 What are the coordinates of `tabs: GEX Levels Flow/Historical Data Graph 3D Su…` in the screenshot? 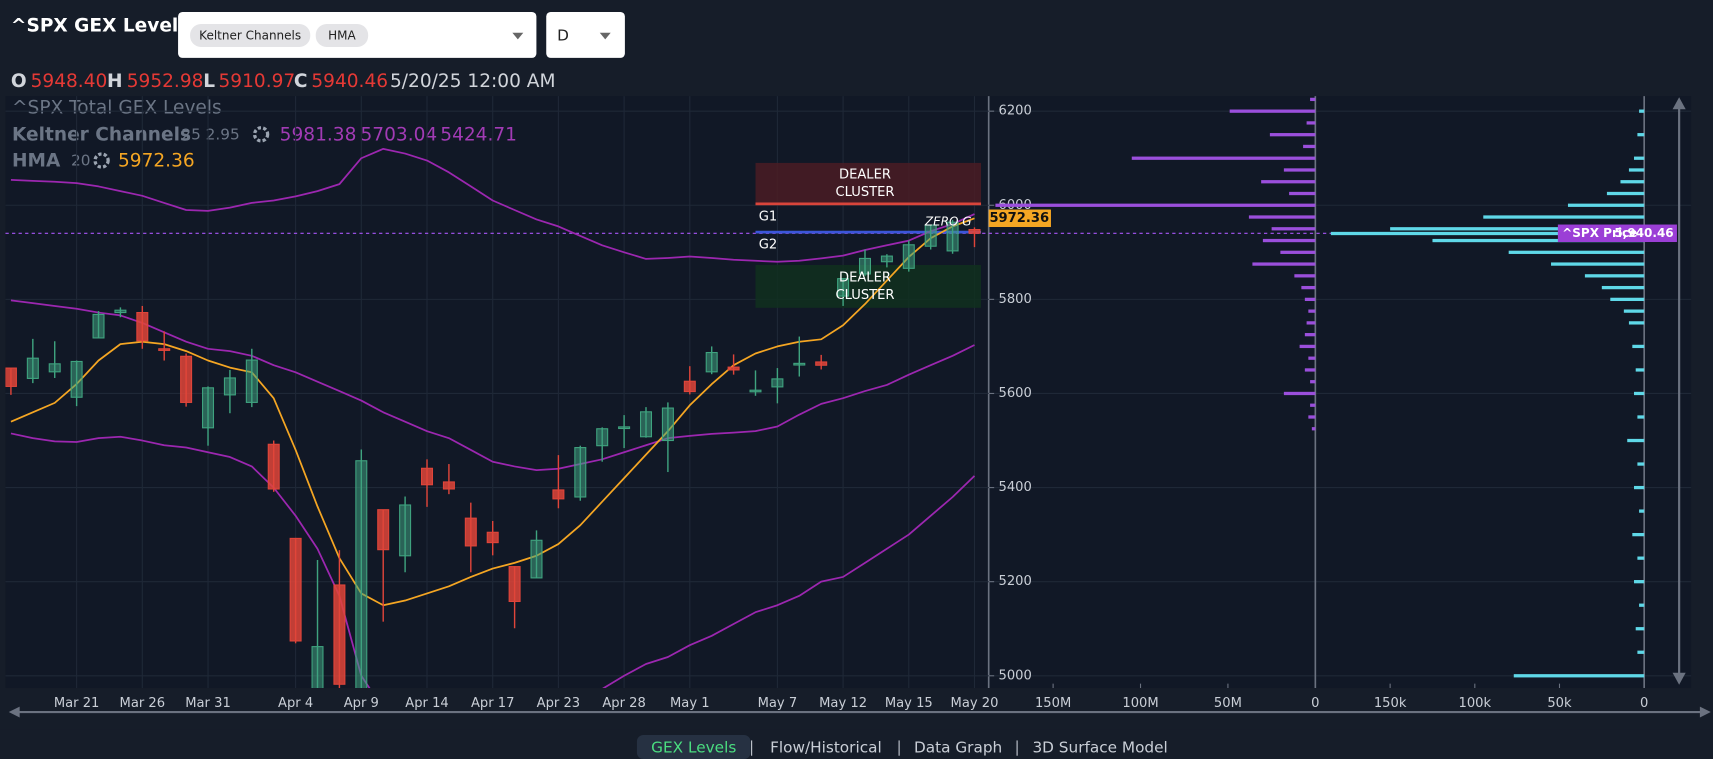 It's located at (902, 746).